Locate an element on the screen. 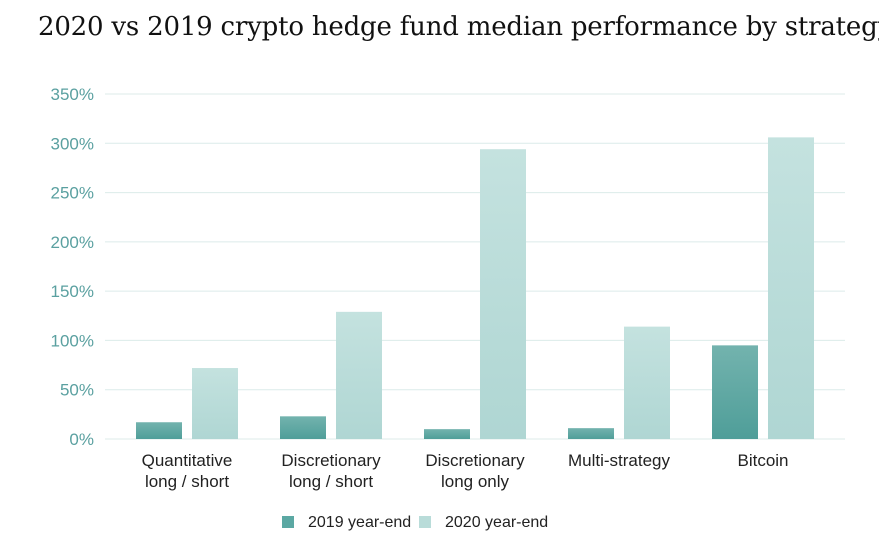 The width and height of the screenshot is (879, 558). y-tick-label: 150% is located at coordinates (72, 291).